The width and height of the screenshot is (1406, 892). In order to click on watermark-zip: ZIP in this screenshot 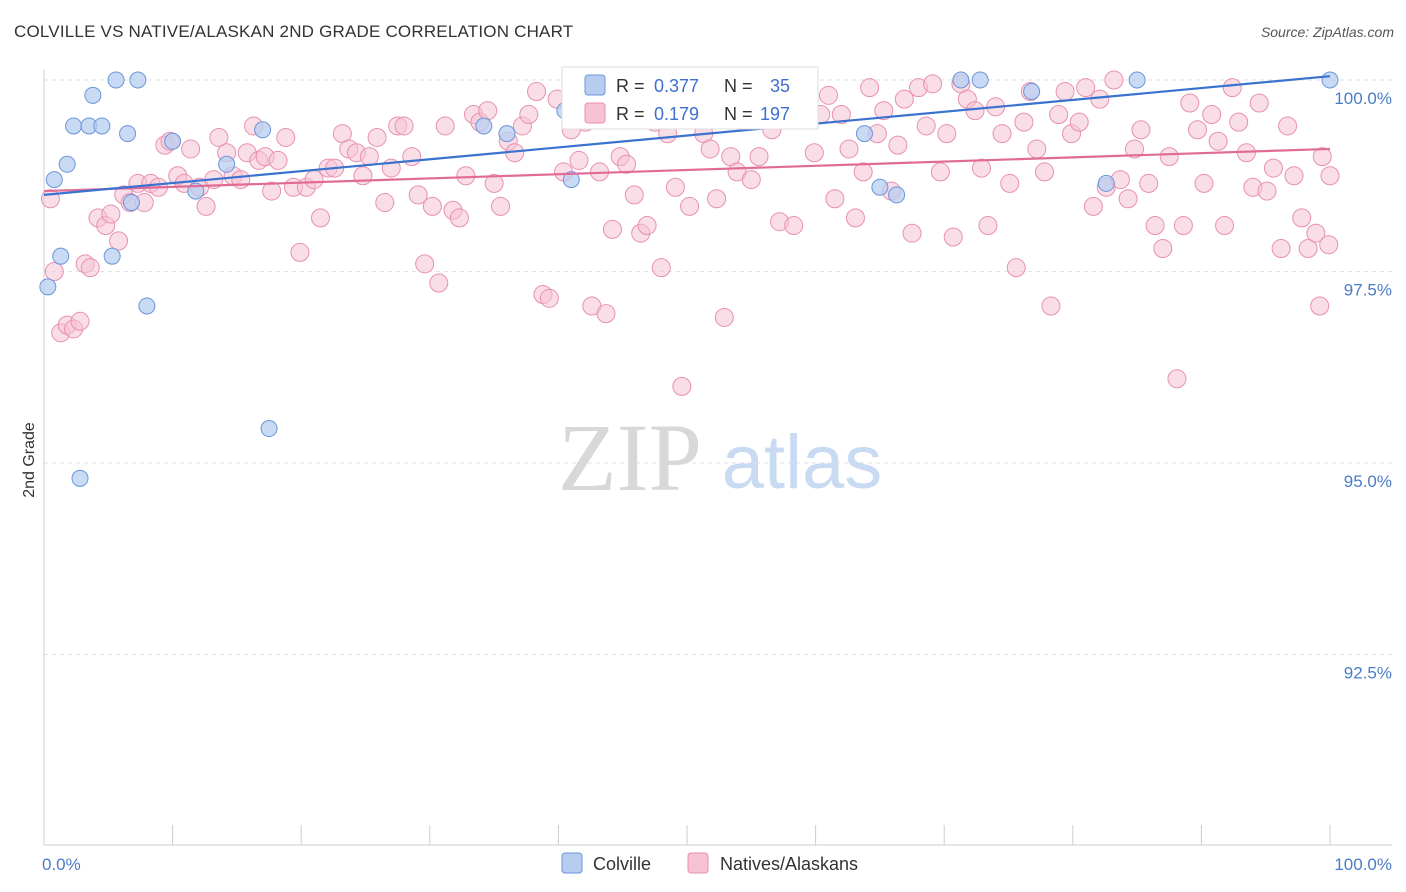, I will do `click(630, 457)`.